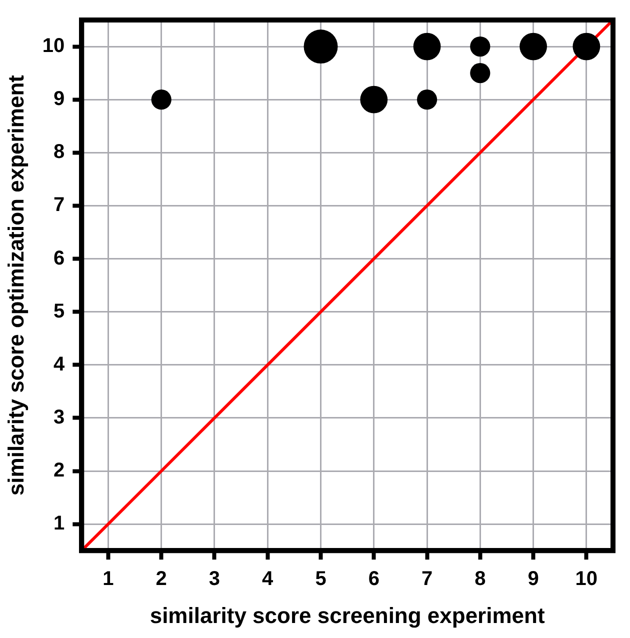  I want to click on x-tick-label: 5, so click(320, 579).